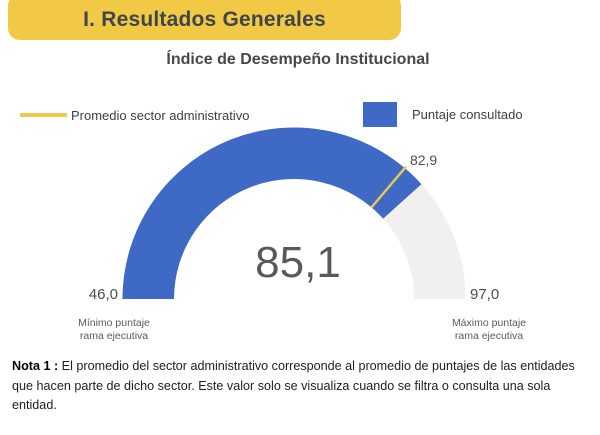  What do you see at coordinates (423, 159) in the screenshot?
I see `gauge-marker-label: 82,9` at bounding box center [423, 159].